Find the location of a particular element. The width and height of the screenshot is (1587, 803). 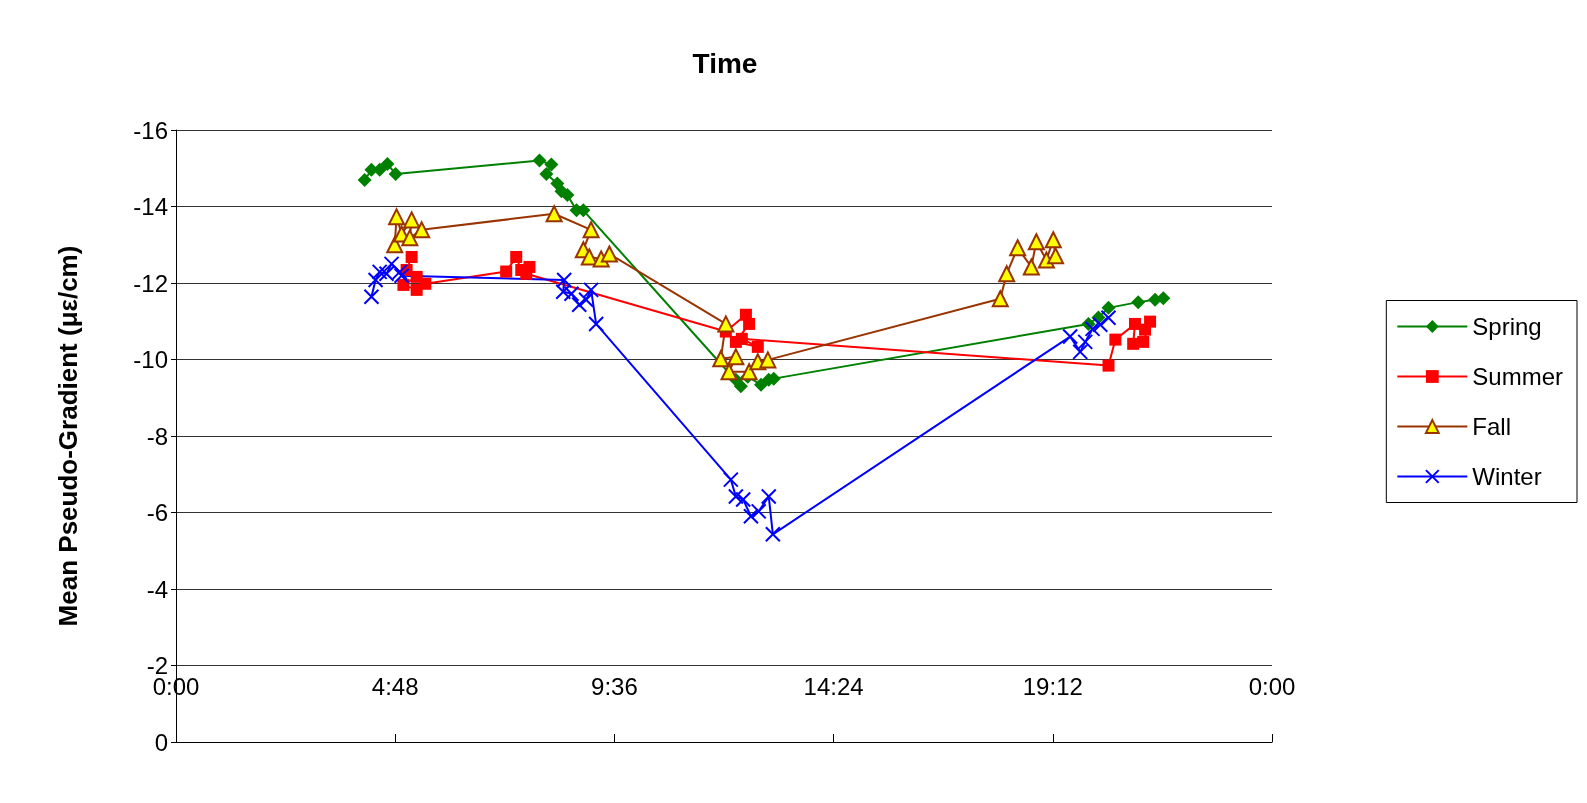

x-tick-label: 19:12 is located at coordinates (1052, 686).